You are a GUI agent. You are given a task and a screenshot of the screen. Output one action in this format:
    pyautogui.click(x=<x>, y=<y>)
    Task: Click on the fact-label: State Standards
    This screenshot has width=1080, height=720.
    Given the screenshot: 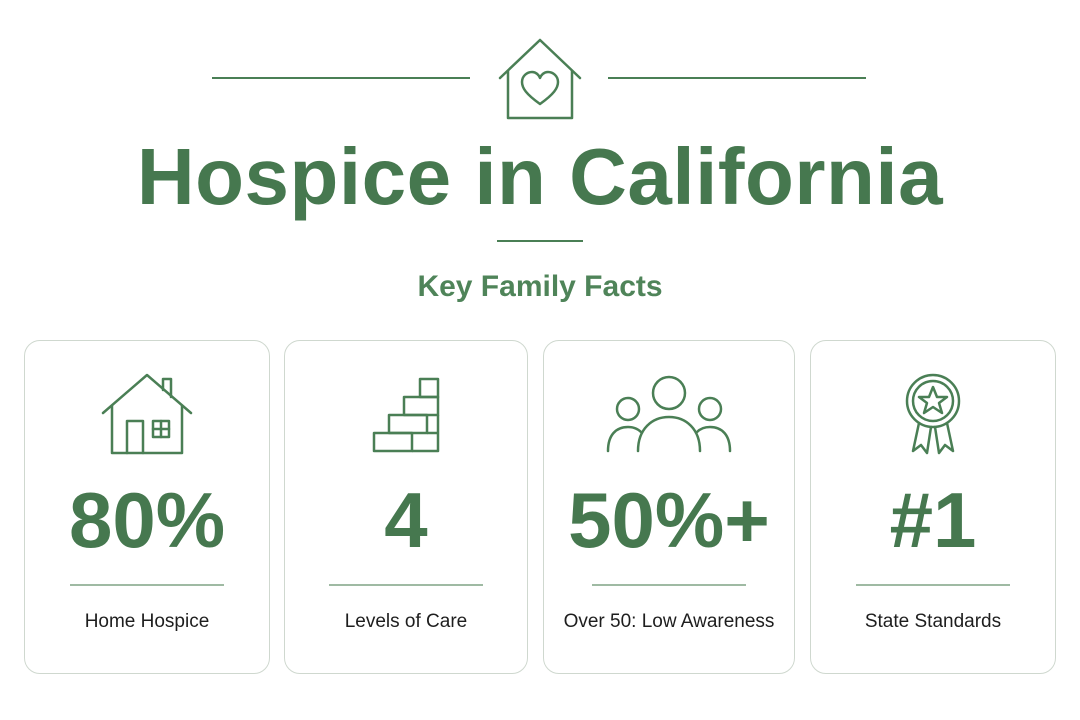 What is the action you would take?
    pyautogui.click(x=933, y=621)
    